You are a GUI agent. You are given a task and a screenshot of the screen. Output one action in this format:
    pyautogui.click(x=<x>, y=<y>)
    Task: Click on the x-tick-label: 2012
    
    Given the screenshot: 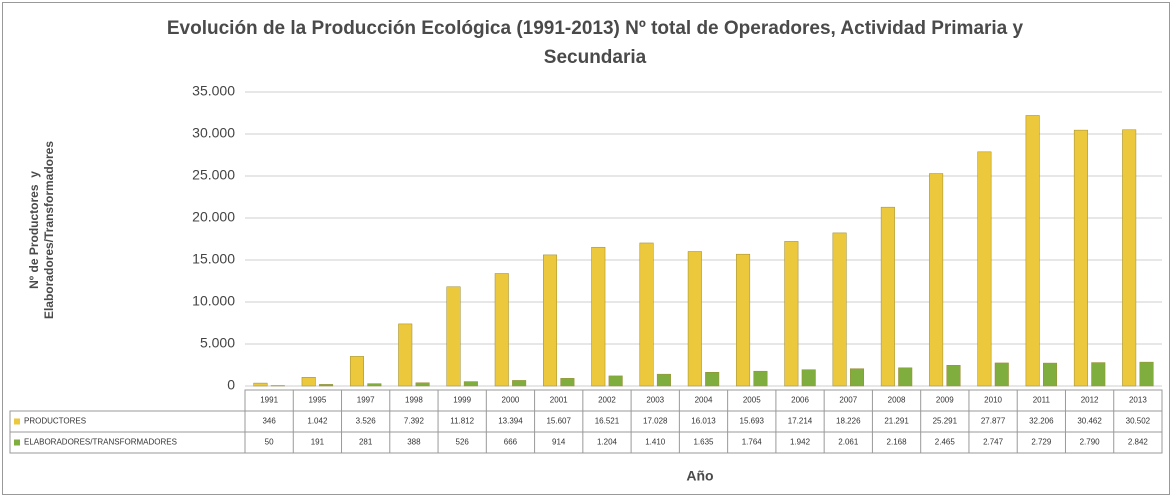 What is the action you would take?
    pyautogui.click(x=1090, y=400)
    